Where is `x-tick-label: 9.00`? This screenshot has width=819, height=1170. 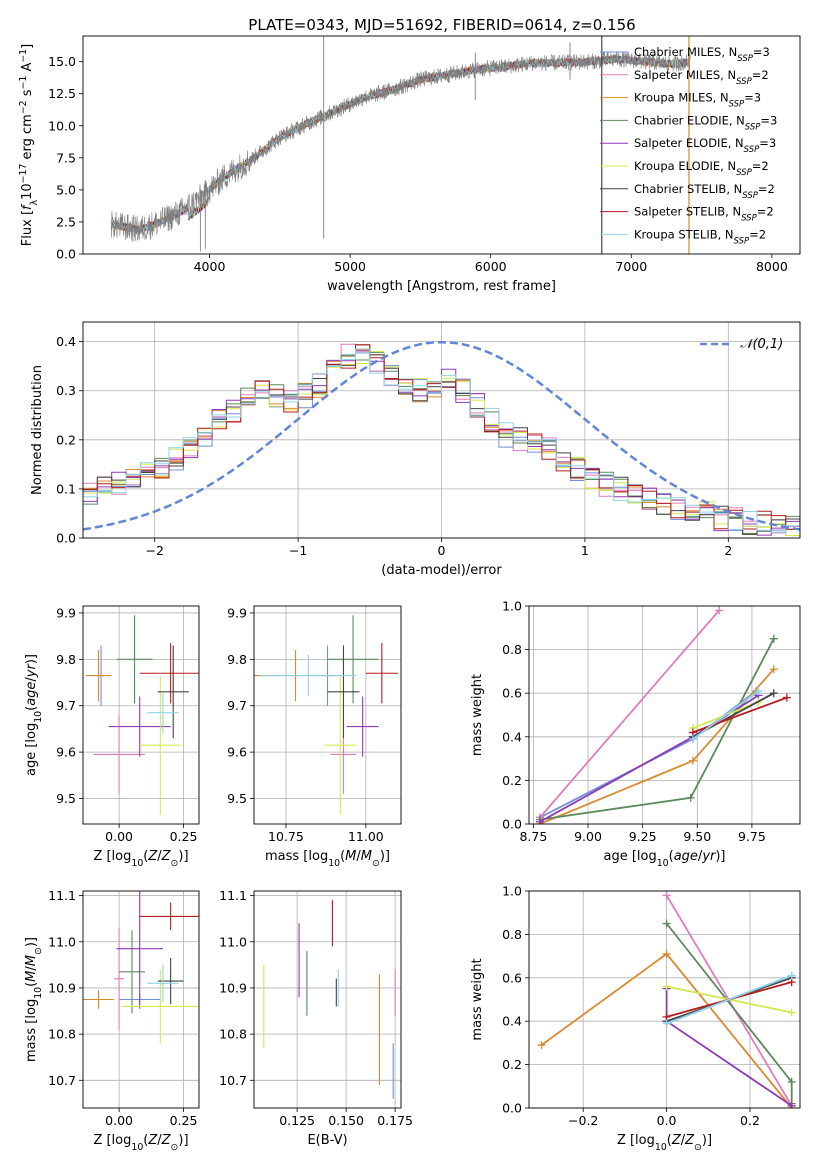
x-tick-label: 9.00 is located at coordinates (588, 836).